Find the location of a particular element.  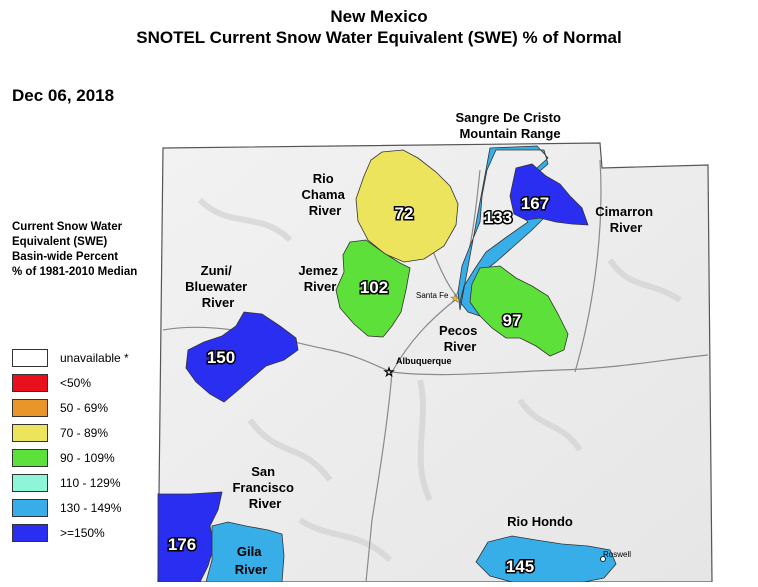

basin-name-rio-chama: Rio Chama River is located at coordinates (325, 194).